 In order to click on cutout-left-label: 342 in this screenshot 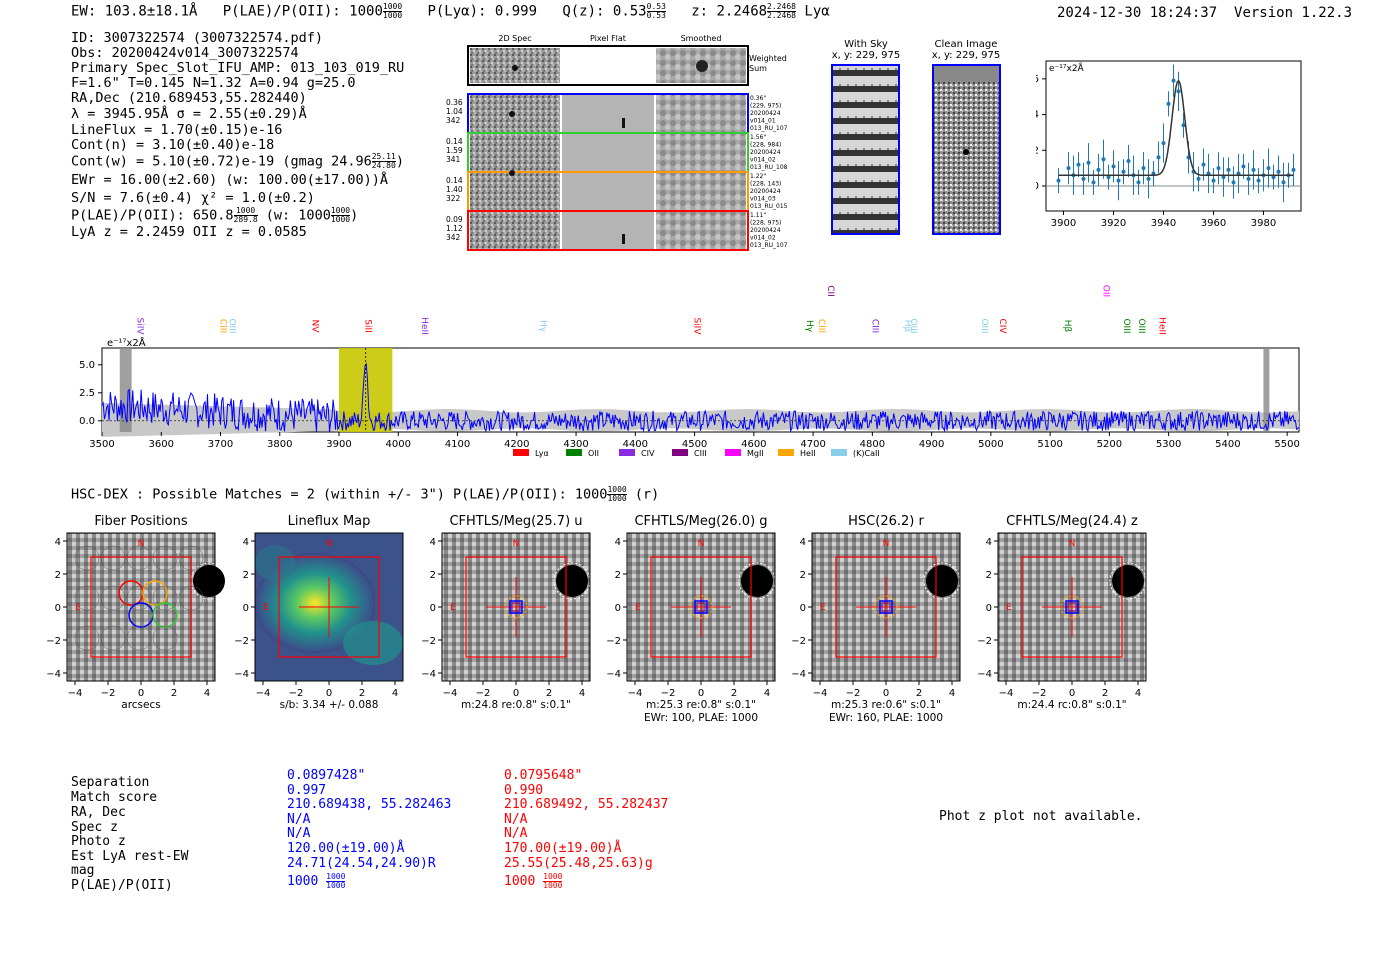, I will do `click(453, 120)`.